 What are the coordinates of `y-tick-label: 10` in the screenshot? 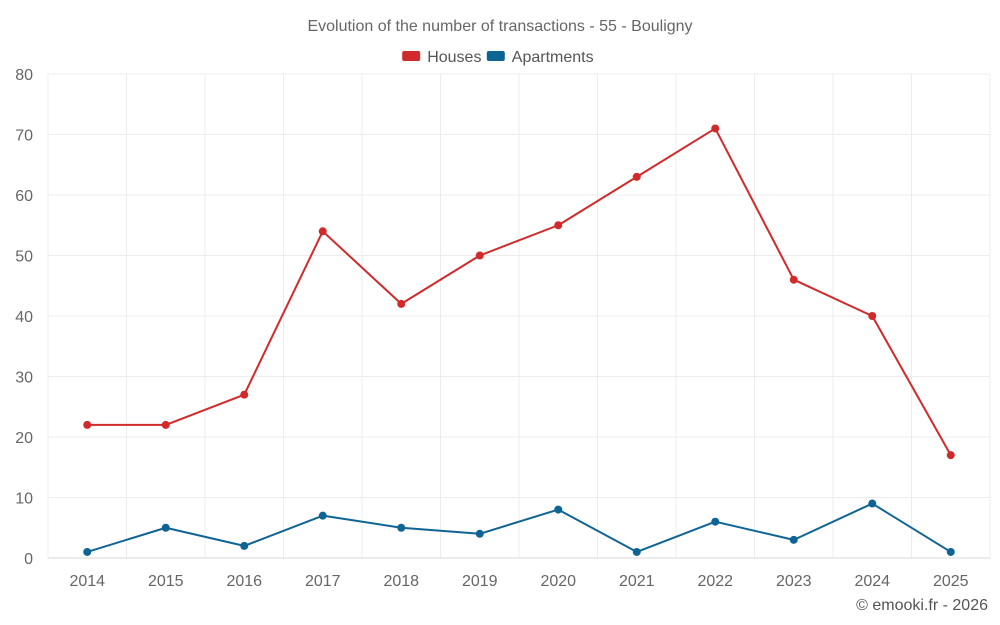 It's located at (24, 499).